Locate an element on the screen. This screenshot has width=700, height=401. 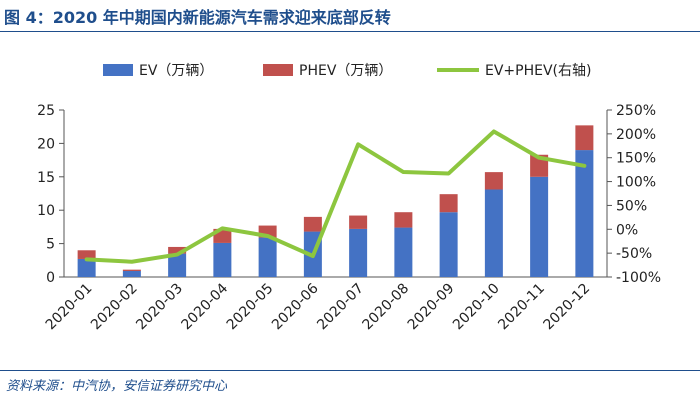
chart-title: 图 4：2020 年中期国内新能源汽车需求迎来底部反转 is located at coordinates (197, 17).